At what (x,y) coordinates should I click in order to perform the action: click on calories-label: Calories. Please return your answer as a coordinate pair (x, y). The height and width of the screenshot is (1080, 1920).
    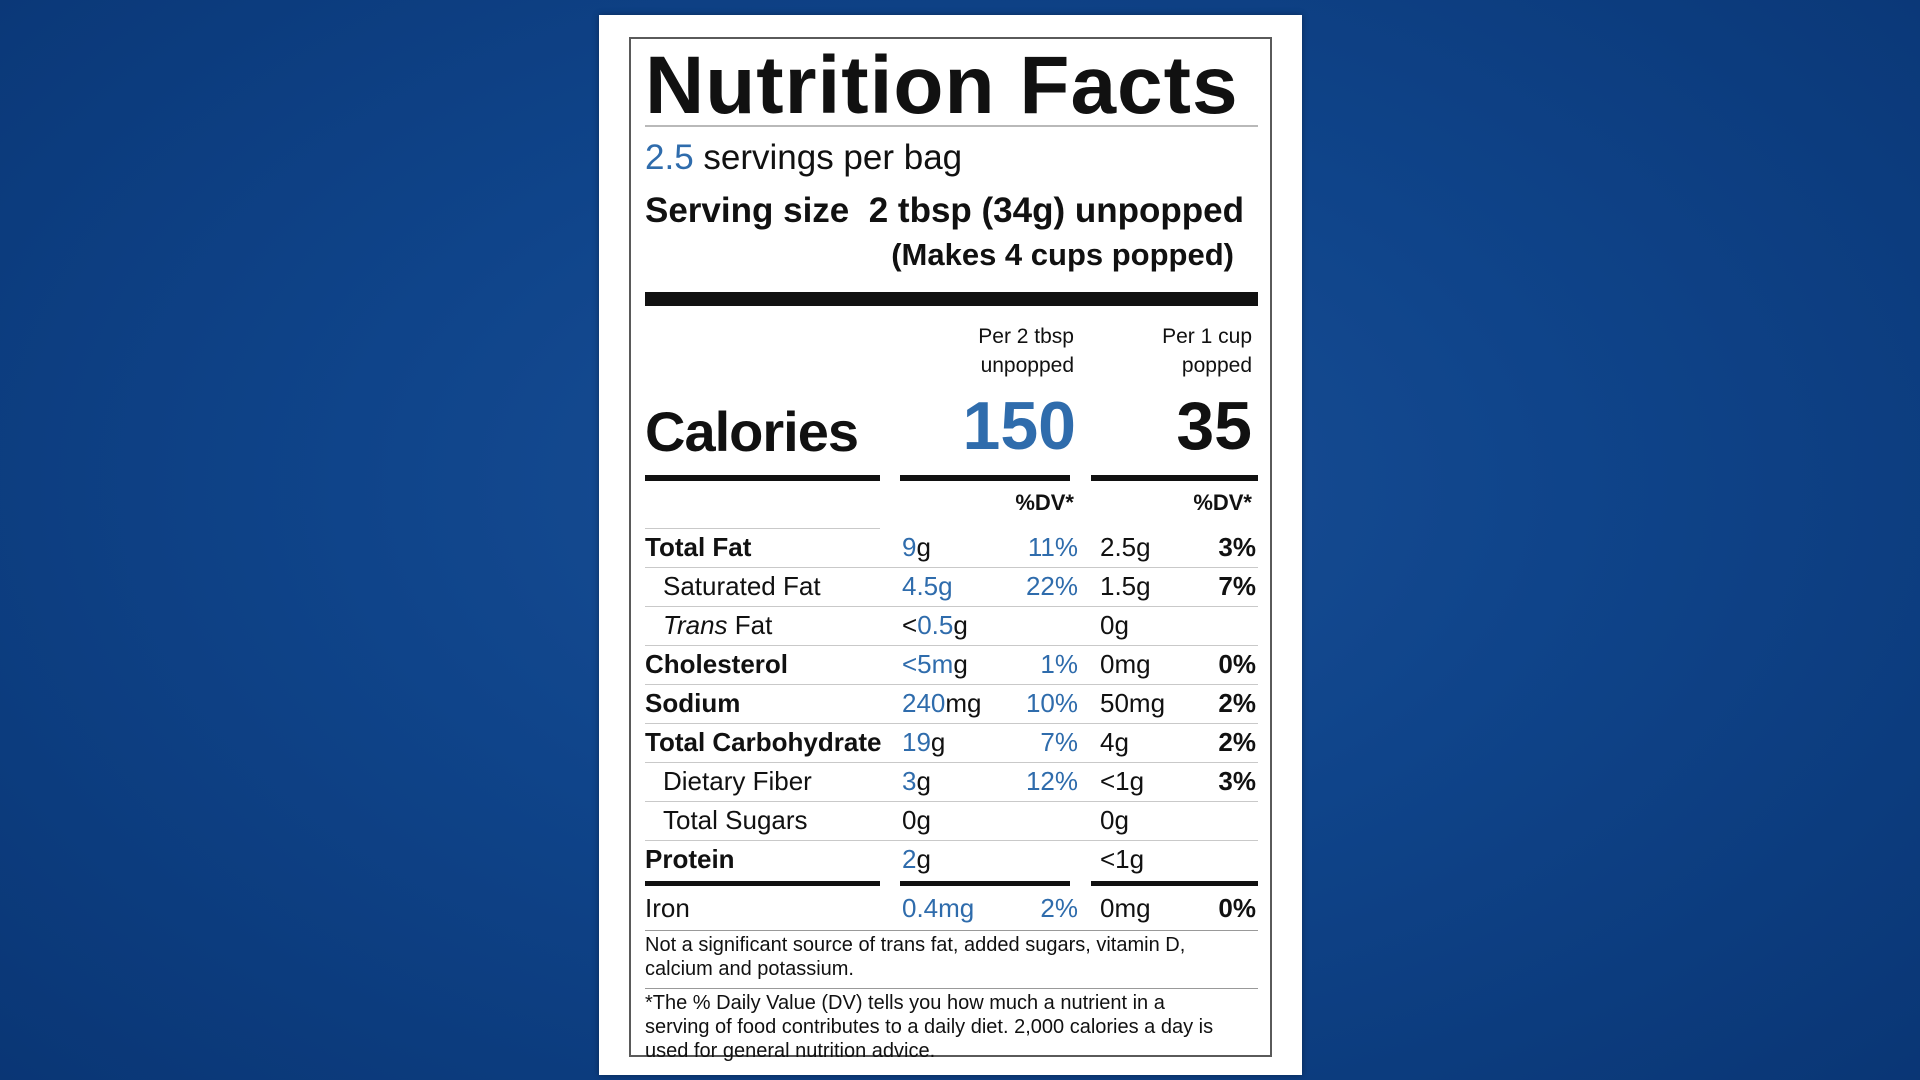
    Looking at the image, I should click on (752, 431).